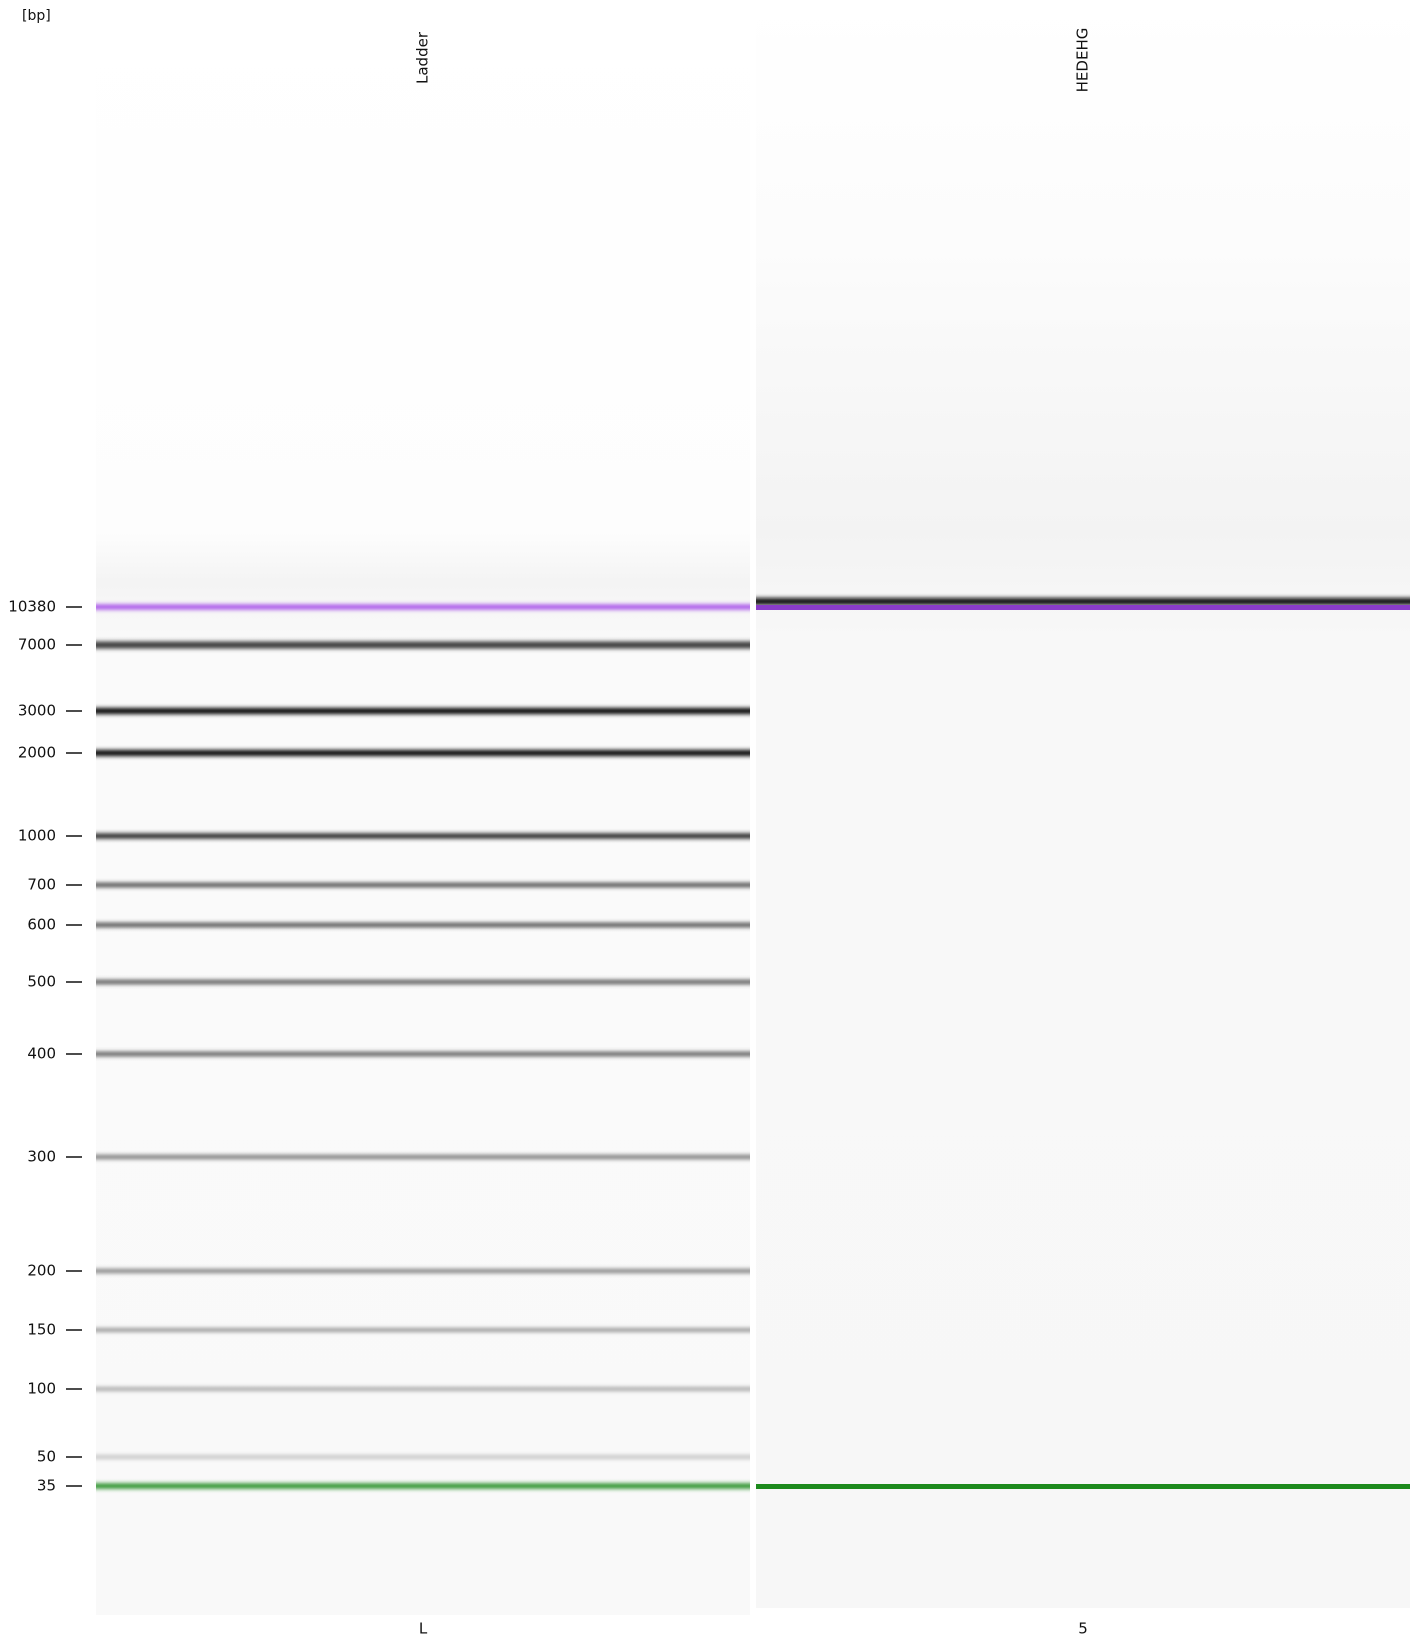 The height and width of the screenshot is (1640, 1421). What do you see at coordinates (41, 1271) in the screenshot?
I see `size-label: 200` at bounding box center [41, 1271].